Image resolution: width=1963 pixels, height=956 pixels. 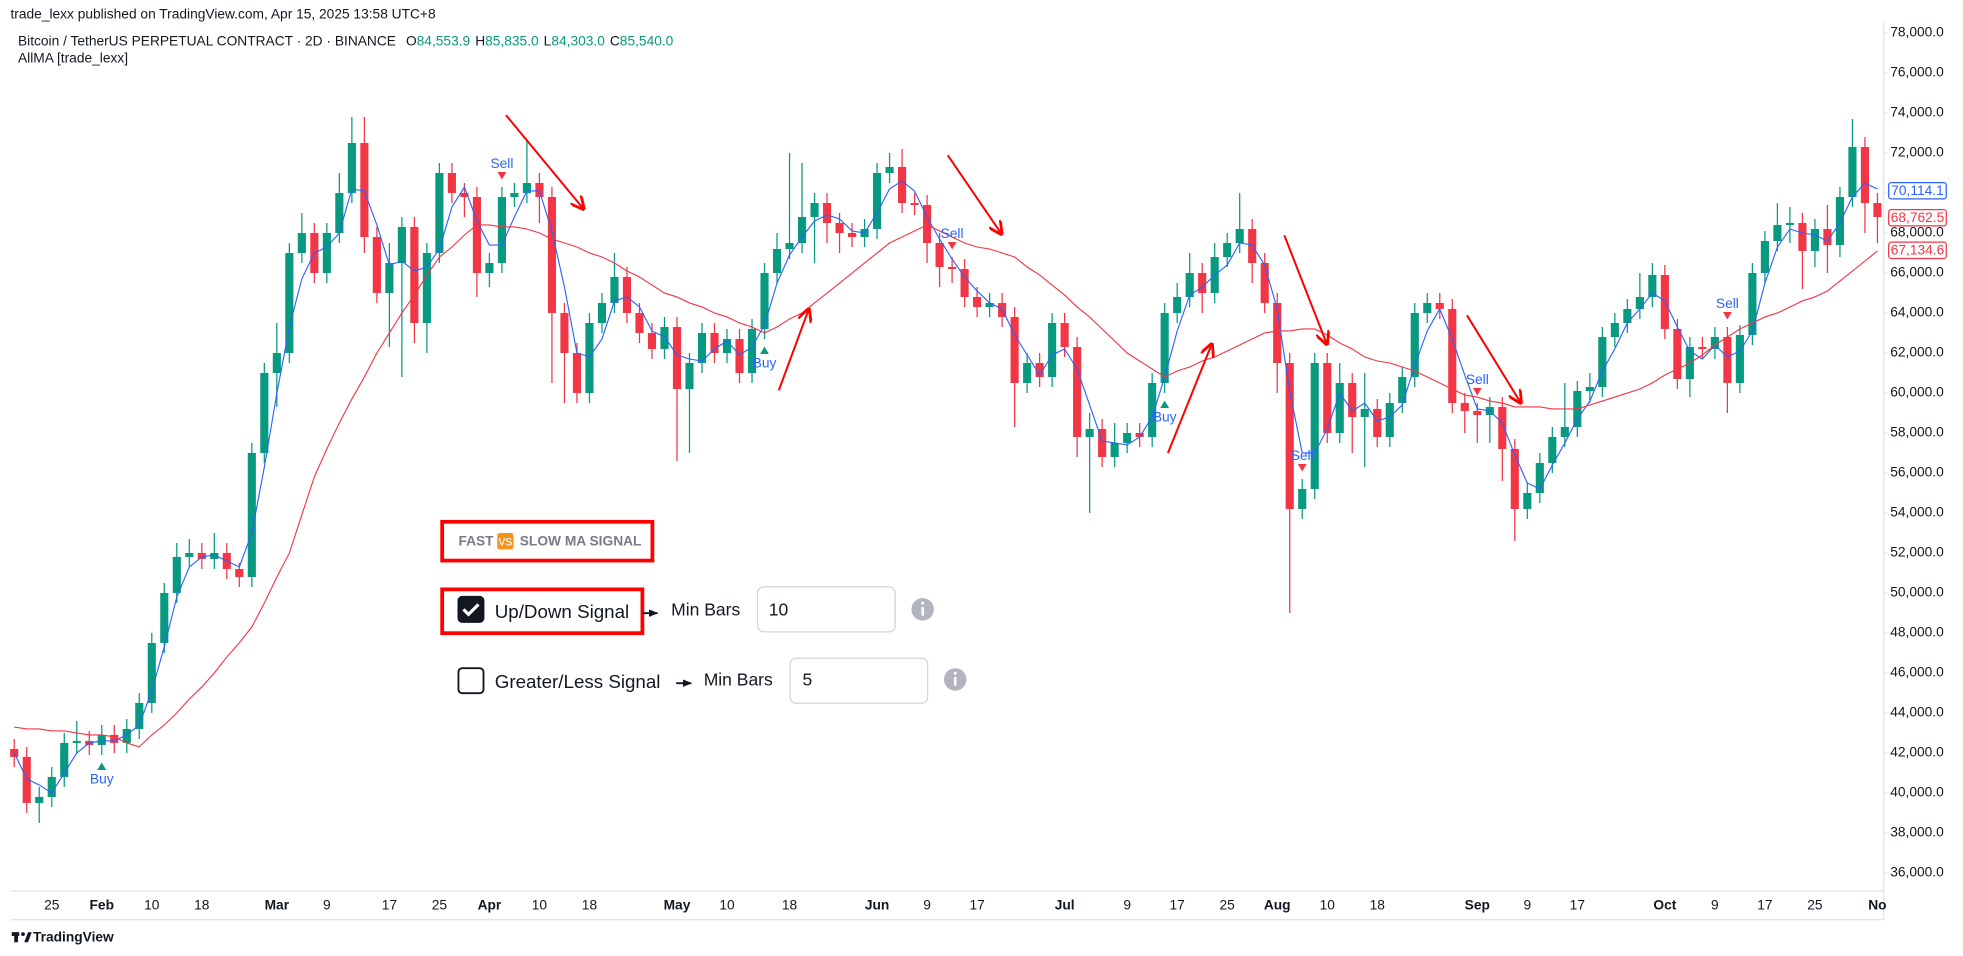 I want to click on y-tick-label: 52,000.0, so click(x=1917, y=552).